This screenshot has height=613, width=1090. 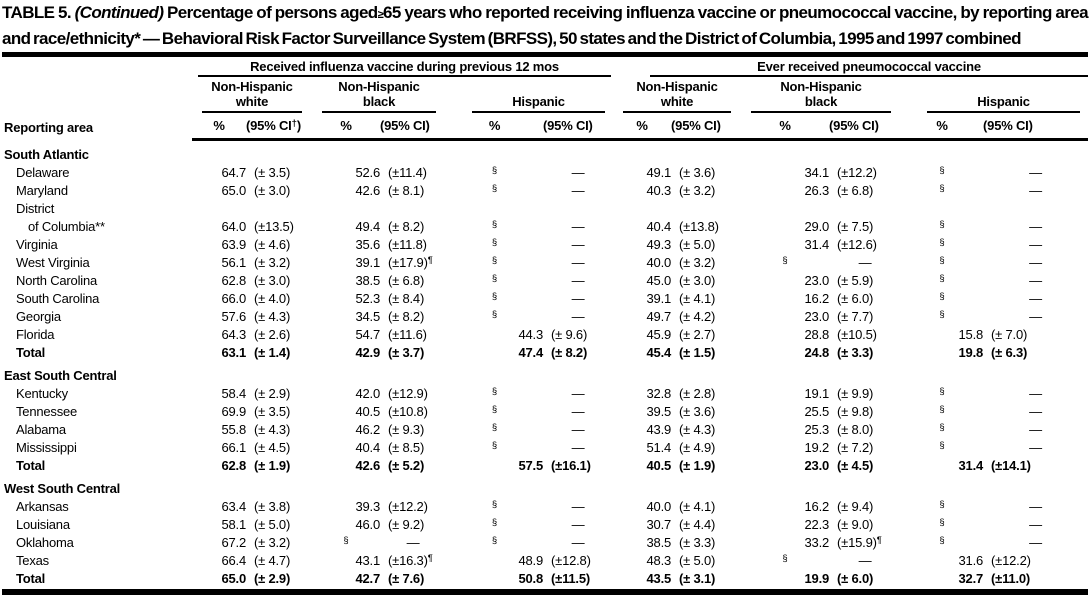 What do you see at coordinates (697, 334) in the screenshot?
I see `ci-cell: (± 2.7)` at bounding box center [697, 334].